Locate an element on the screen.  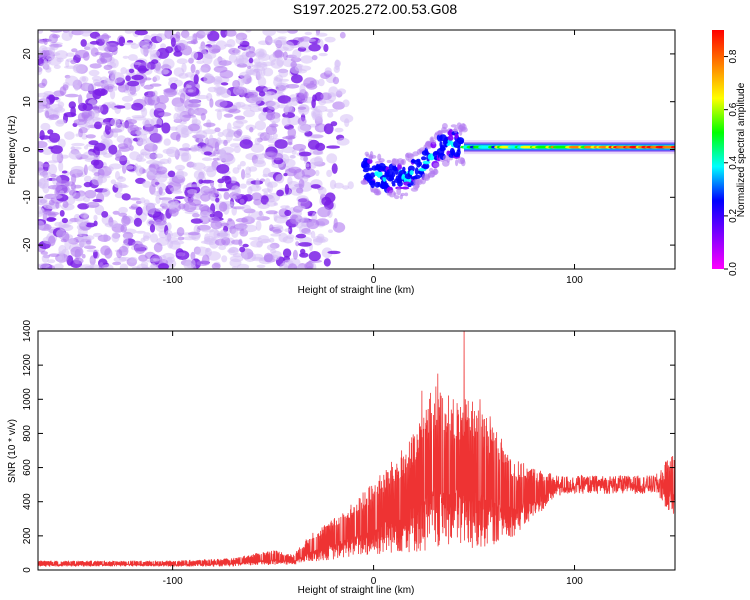
snr-xtick-label: 0 is located at coordinates (374, 581).